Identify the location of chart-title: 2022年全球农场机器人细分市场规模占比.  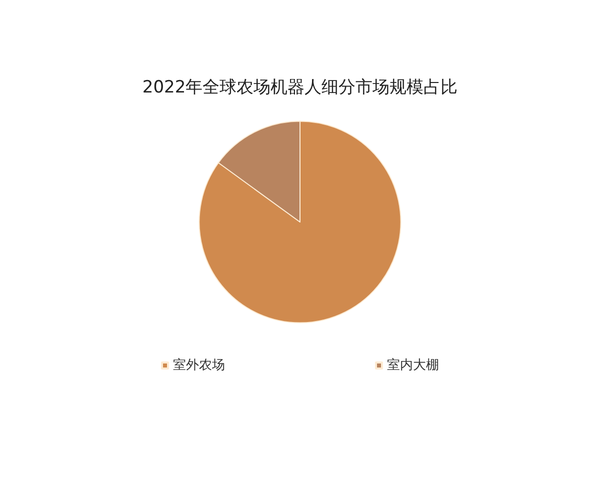
(300, 88).